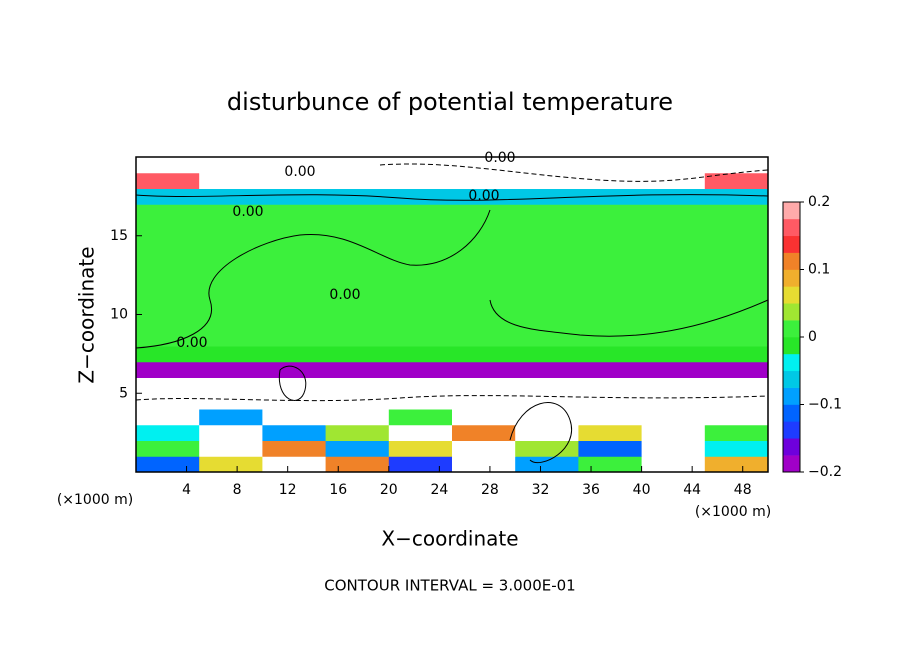 The height and width of the screenshot is (654, 904). I want to click on x-tick-label: 20, so click(389, 490).